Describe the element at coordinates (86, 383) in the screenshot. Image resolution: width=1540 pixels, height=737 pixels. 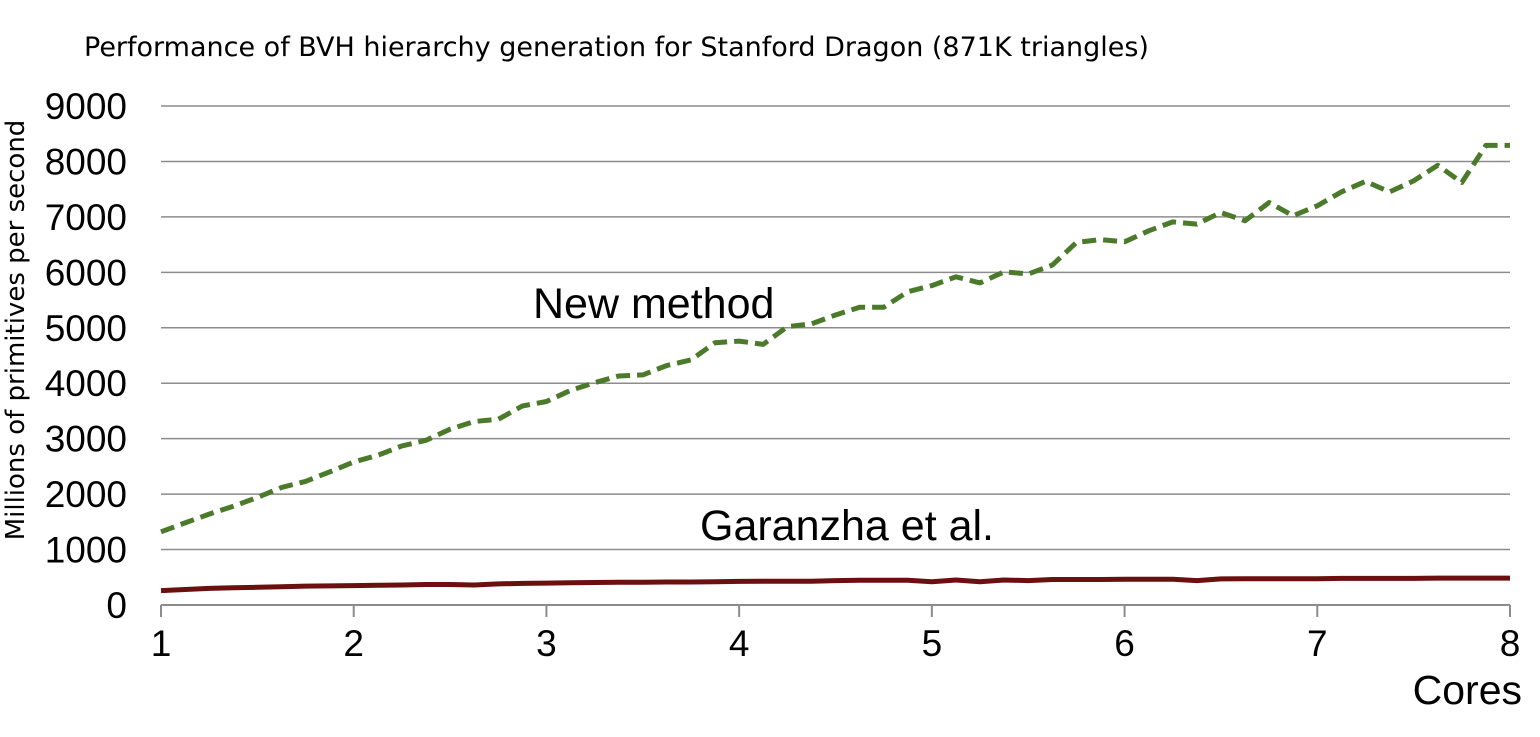
I see `y-tick-label: 4000` at that location.